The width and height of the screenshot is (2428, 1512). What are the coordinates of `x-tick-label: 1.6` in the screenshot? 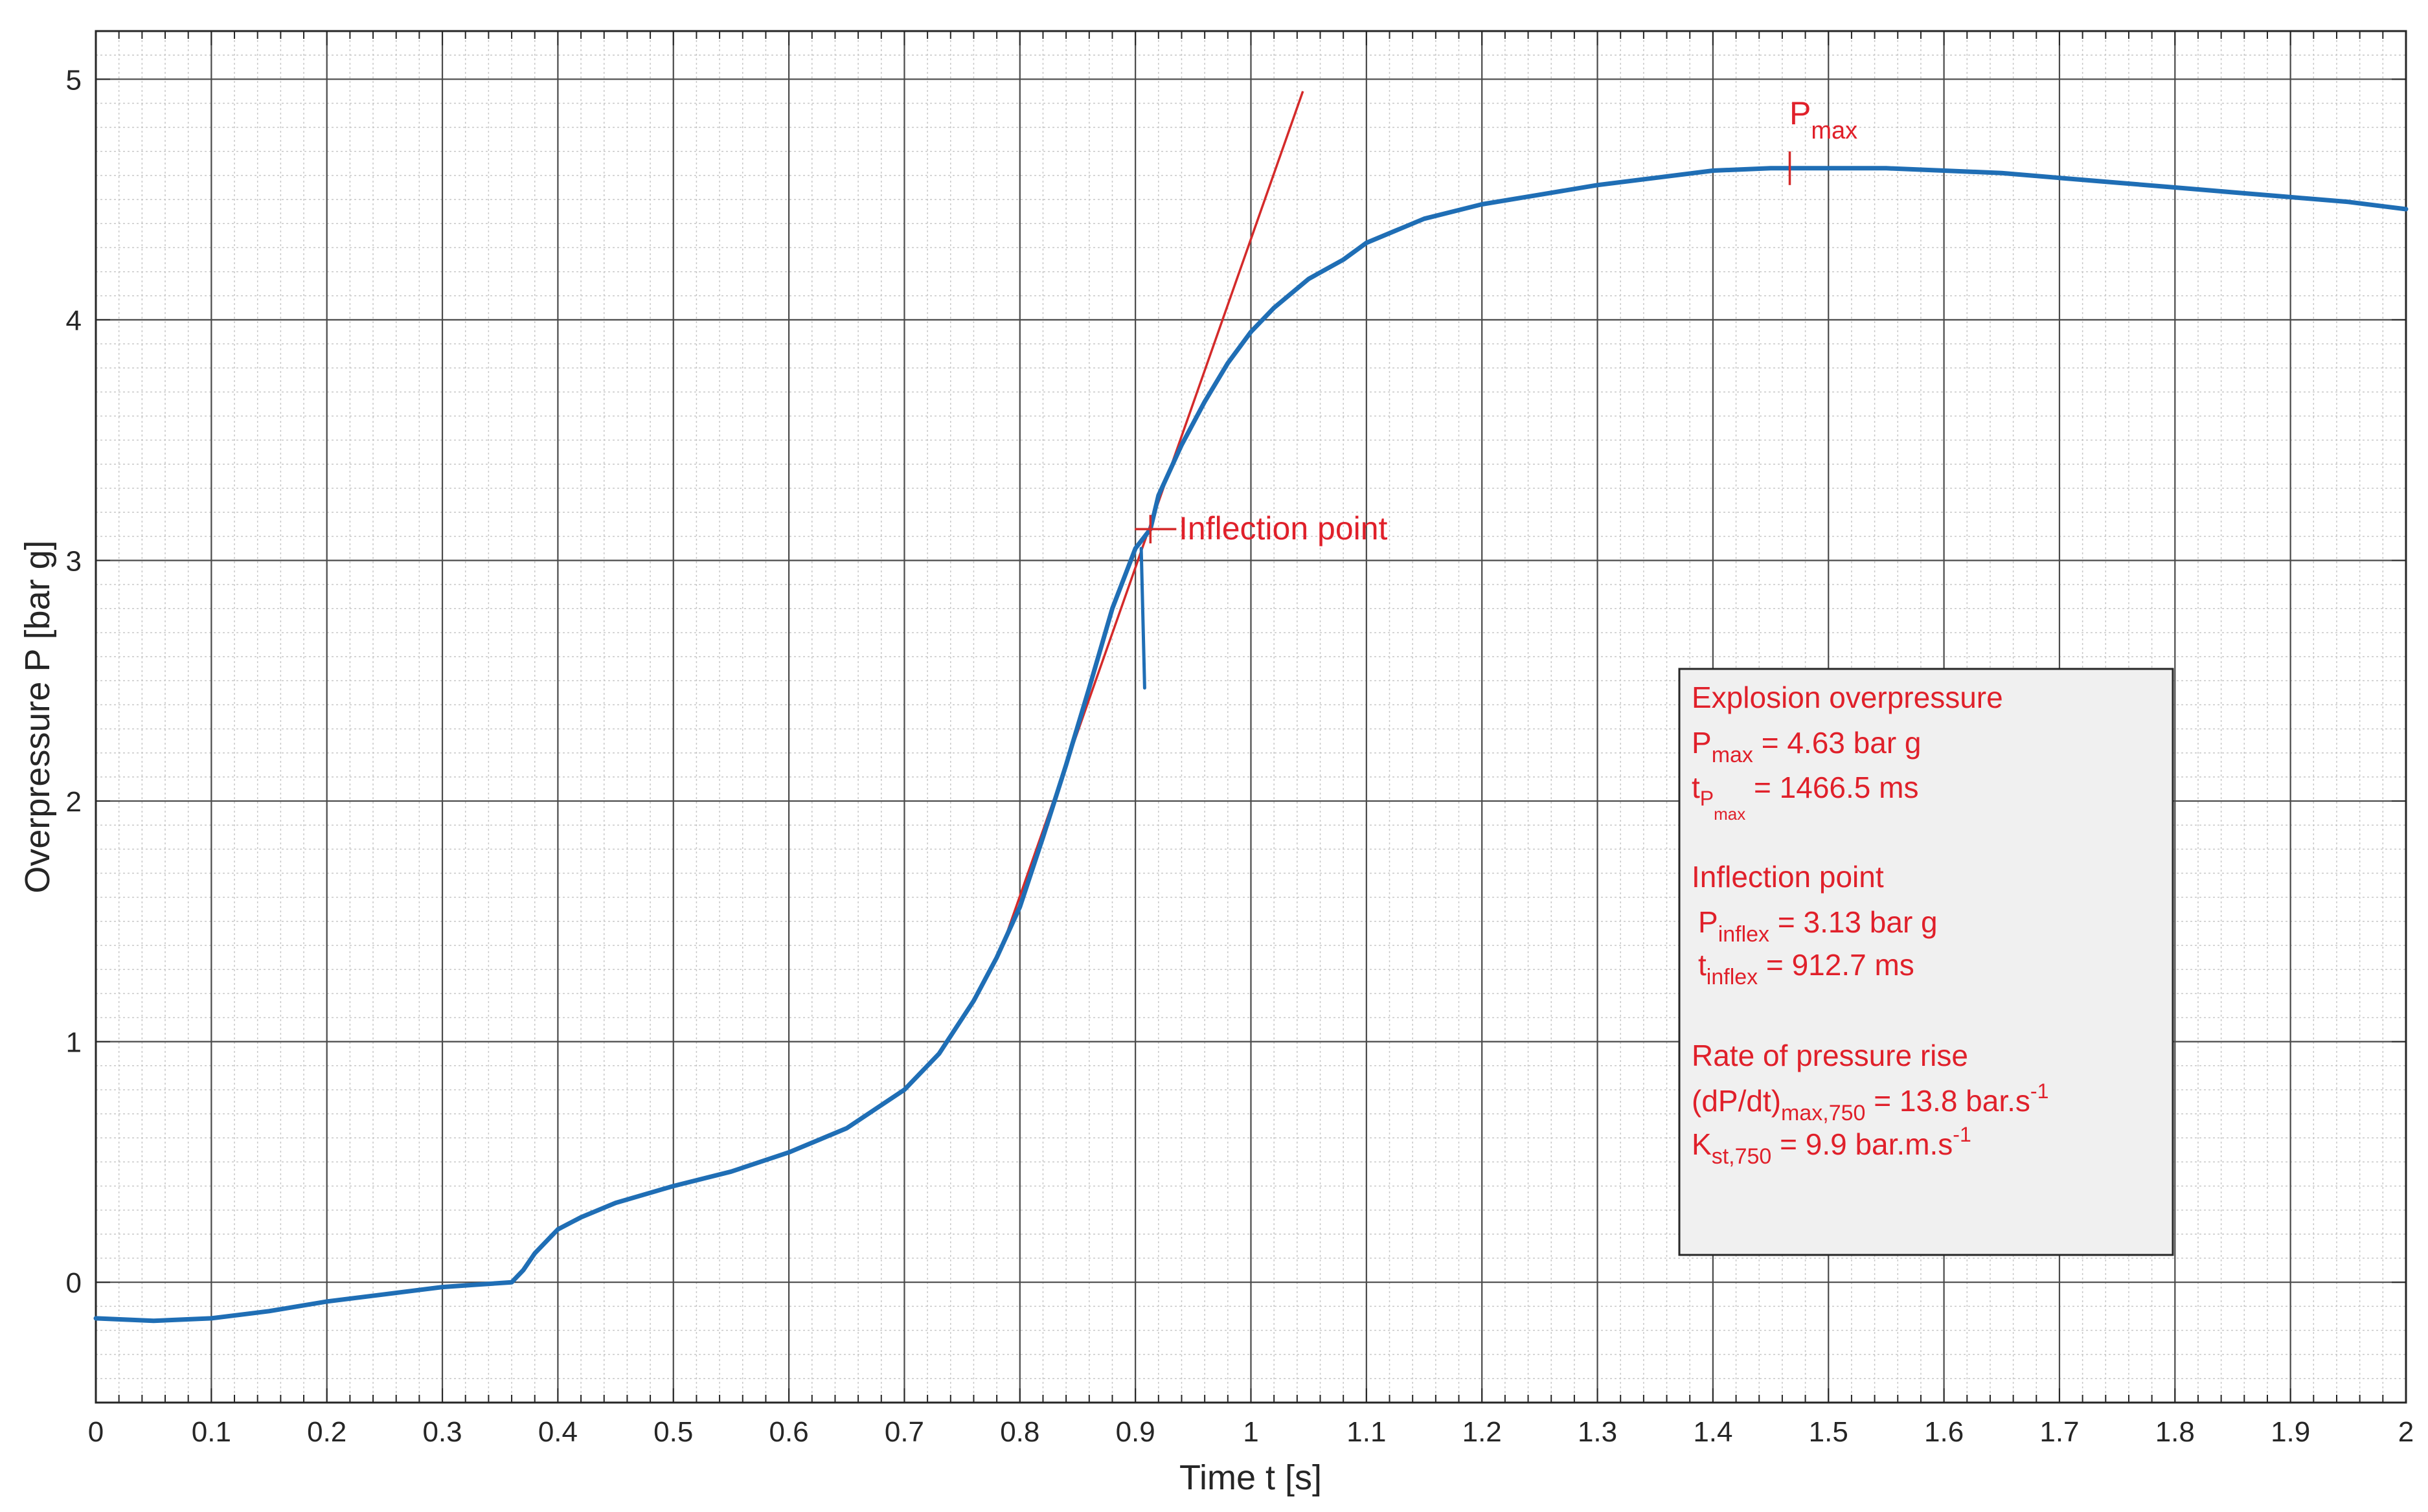 It's located at (1944, 1432).